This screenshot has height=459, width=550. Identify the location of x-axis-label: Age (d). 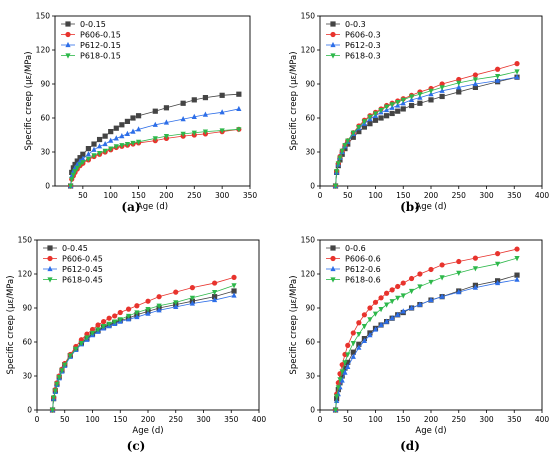
(152, 207).